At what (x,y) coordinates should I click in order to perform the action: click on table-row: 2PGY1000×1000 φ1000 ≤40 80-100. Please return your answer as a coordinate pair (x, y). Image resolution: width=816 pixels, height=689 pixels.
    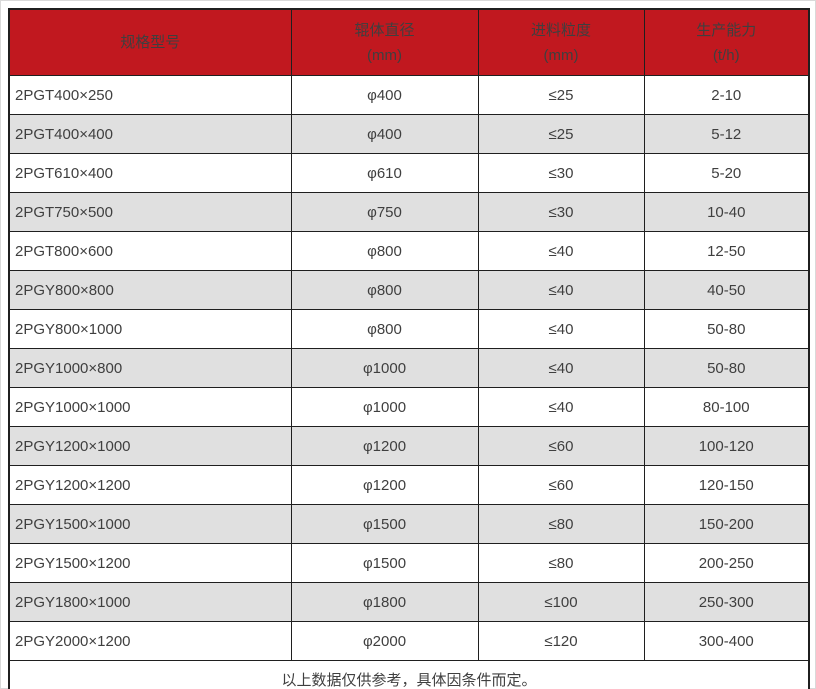
    Looking at the image, I should click on (409, 407).